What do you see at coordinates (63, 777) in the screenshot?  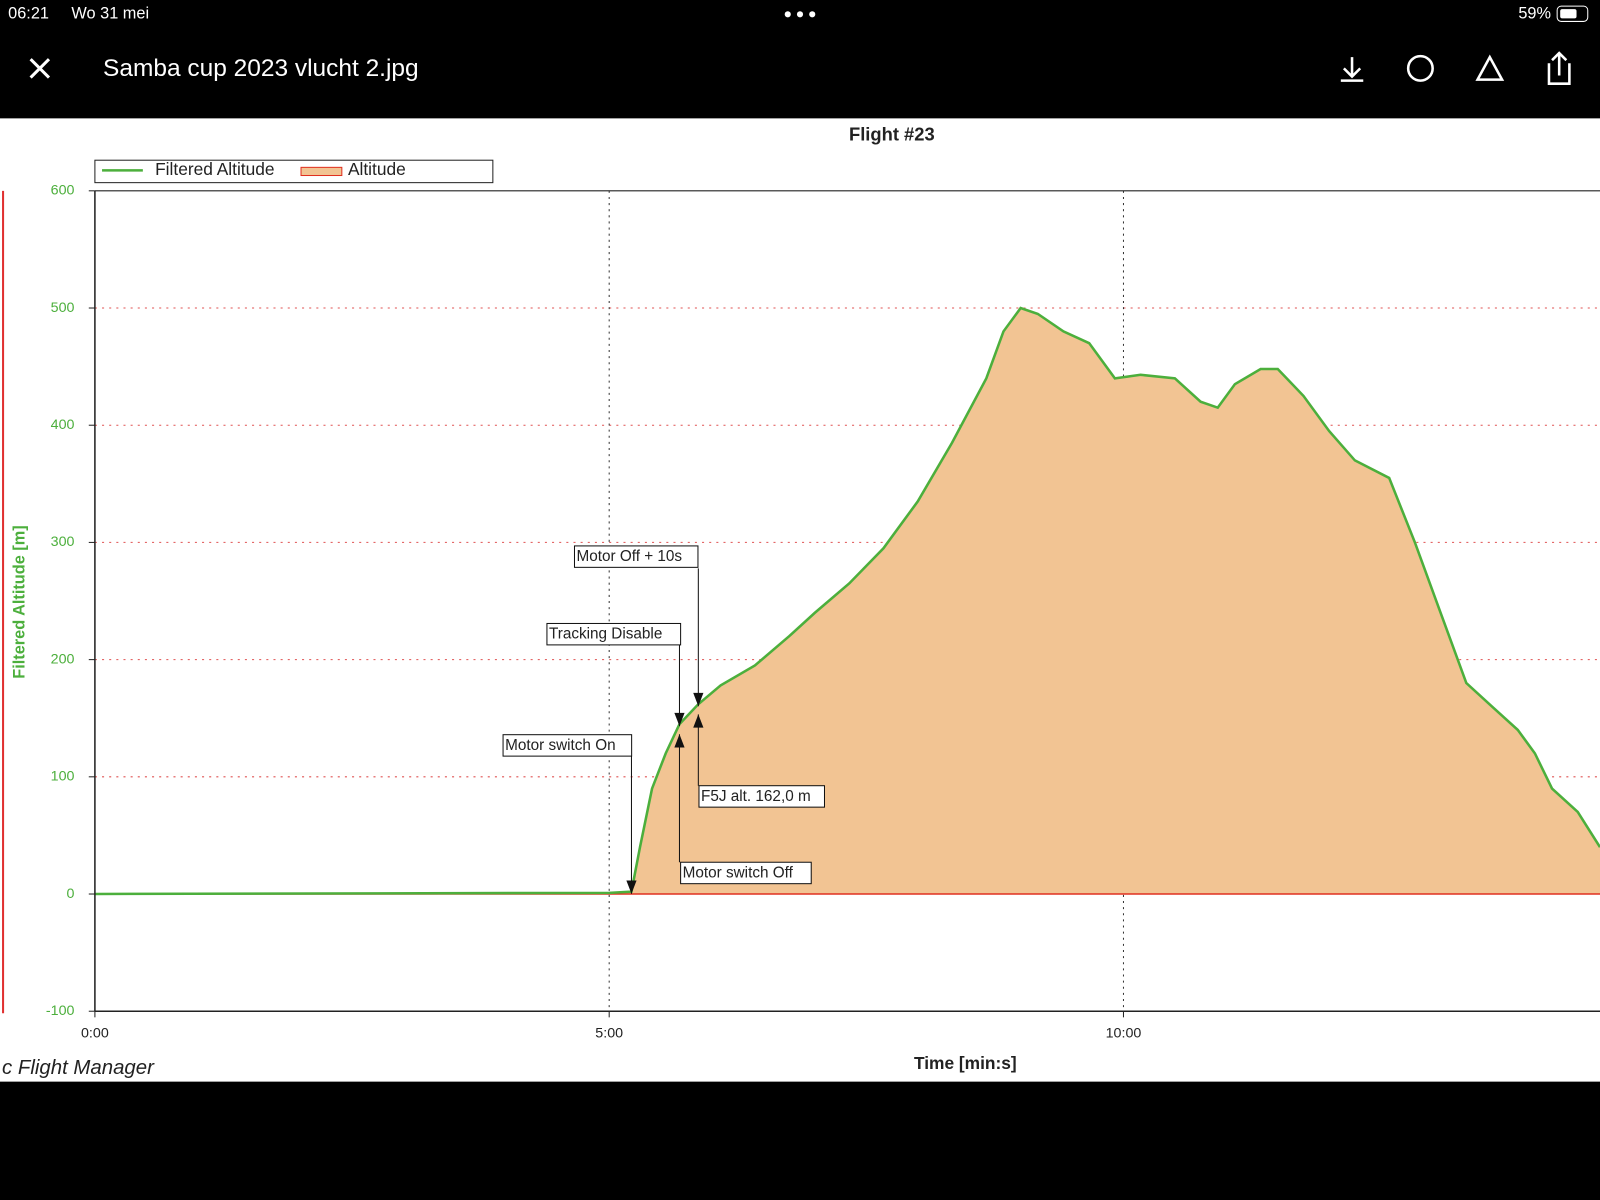 I see `y-tick-label: 100` at bounding box center [63, 777].